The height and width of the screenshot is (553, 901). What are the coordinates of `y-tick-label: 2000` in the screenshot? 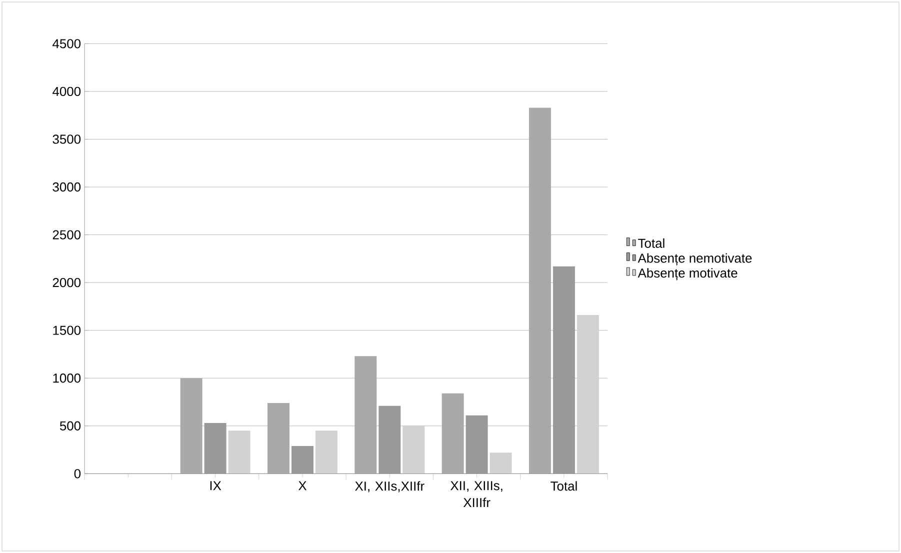 It's located at (66, 283).